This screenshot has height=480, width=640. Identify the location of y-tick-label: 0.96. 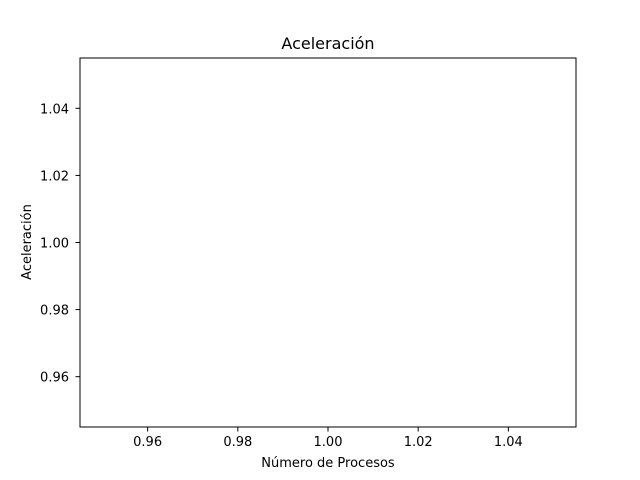
(54, 378).